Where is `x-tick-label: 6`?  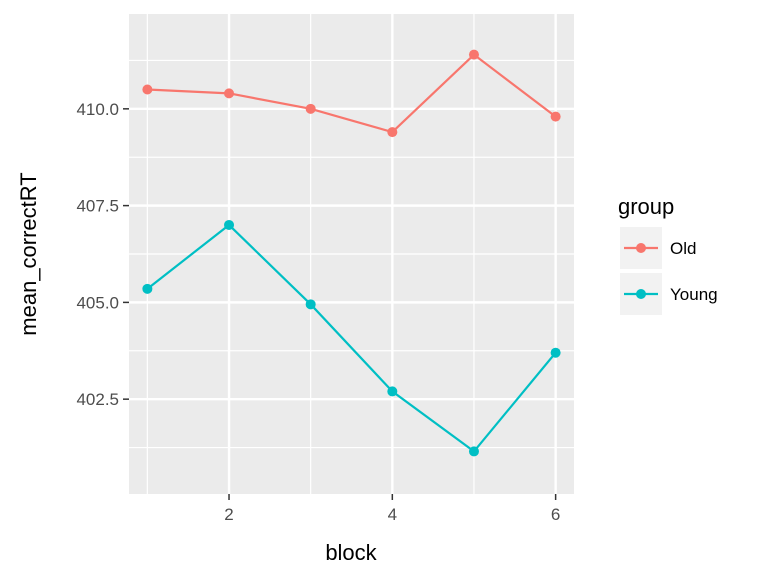 x-tick-label: 6 is located at coordinates (555, 514).